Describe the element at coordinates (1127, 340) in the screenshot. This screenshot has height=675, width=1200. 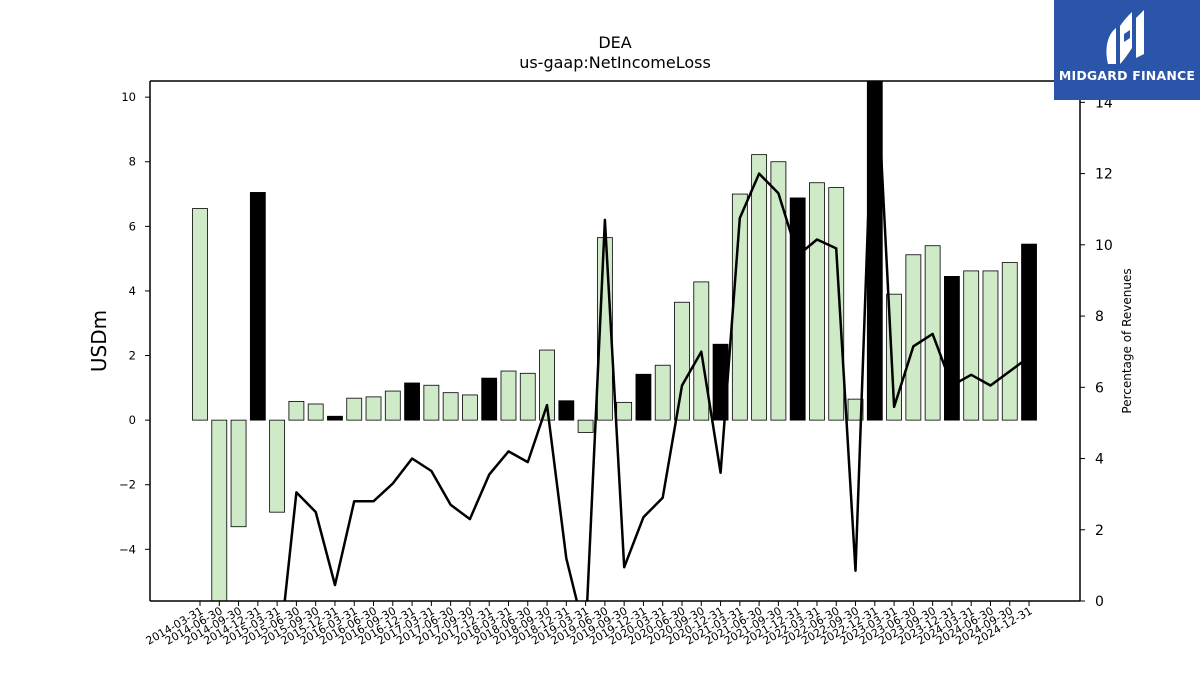
I see `y2-axis-label: Percentage of Revenues` at that location.